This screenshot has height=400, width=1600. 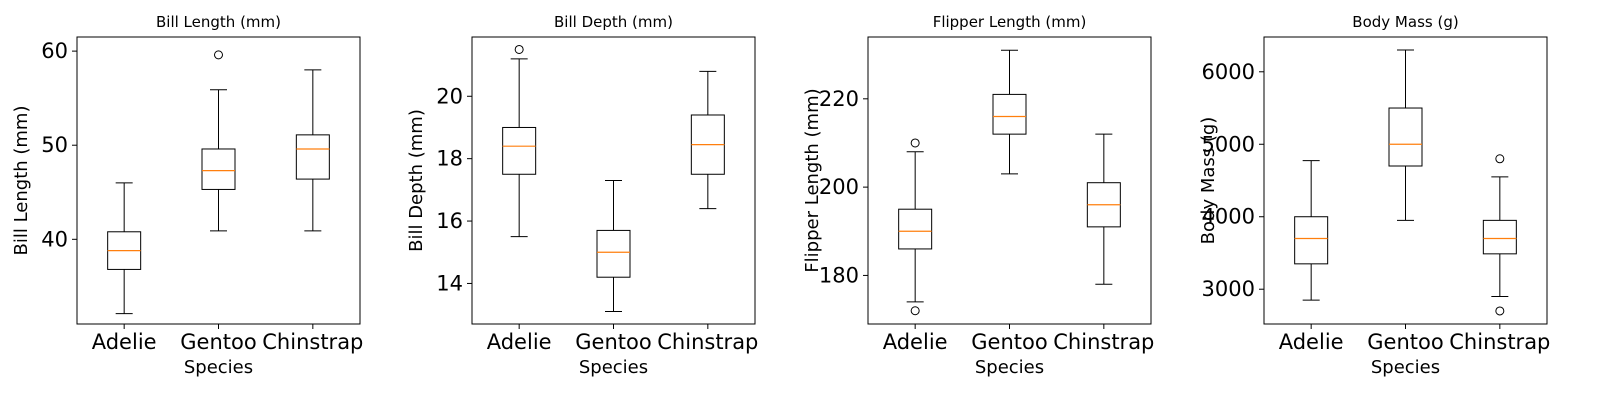 I want to click on y-tick-label: 200, so click(x=839, y=187).